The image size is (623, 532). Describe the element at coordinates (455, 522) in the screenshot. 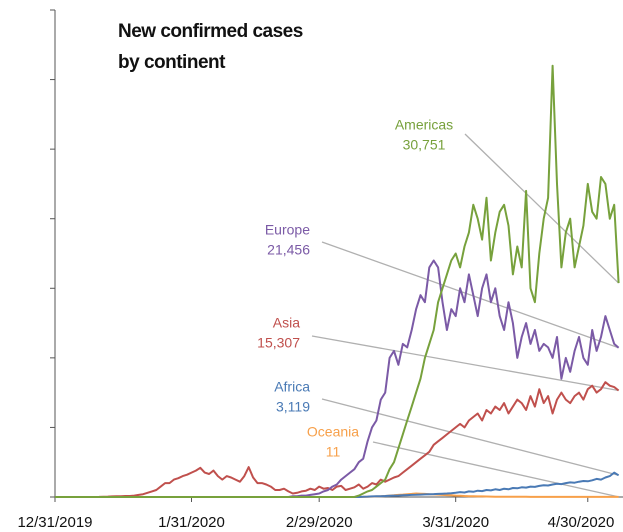

I see `x-tick-label: 3/31/2020` at that location.